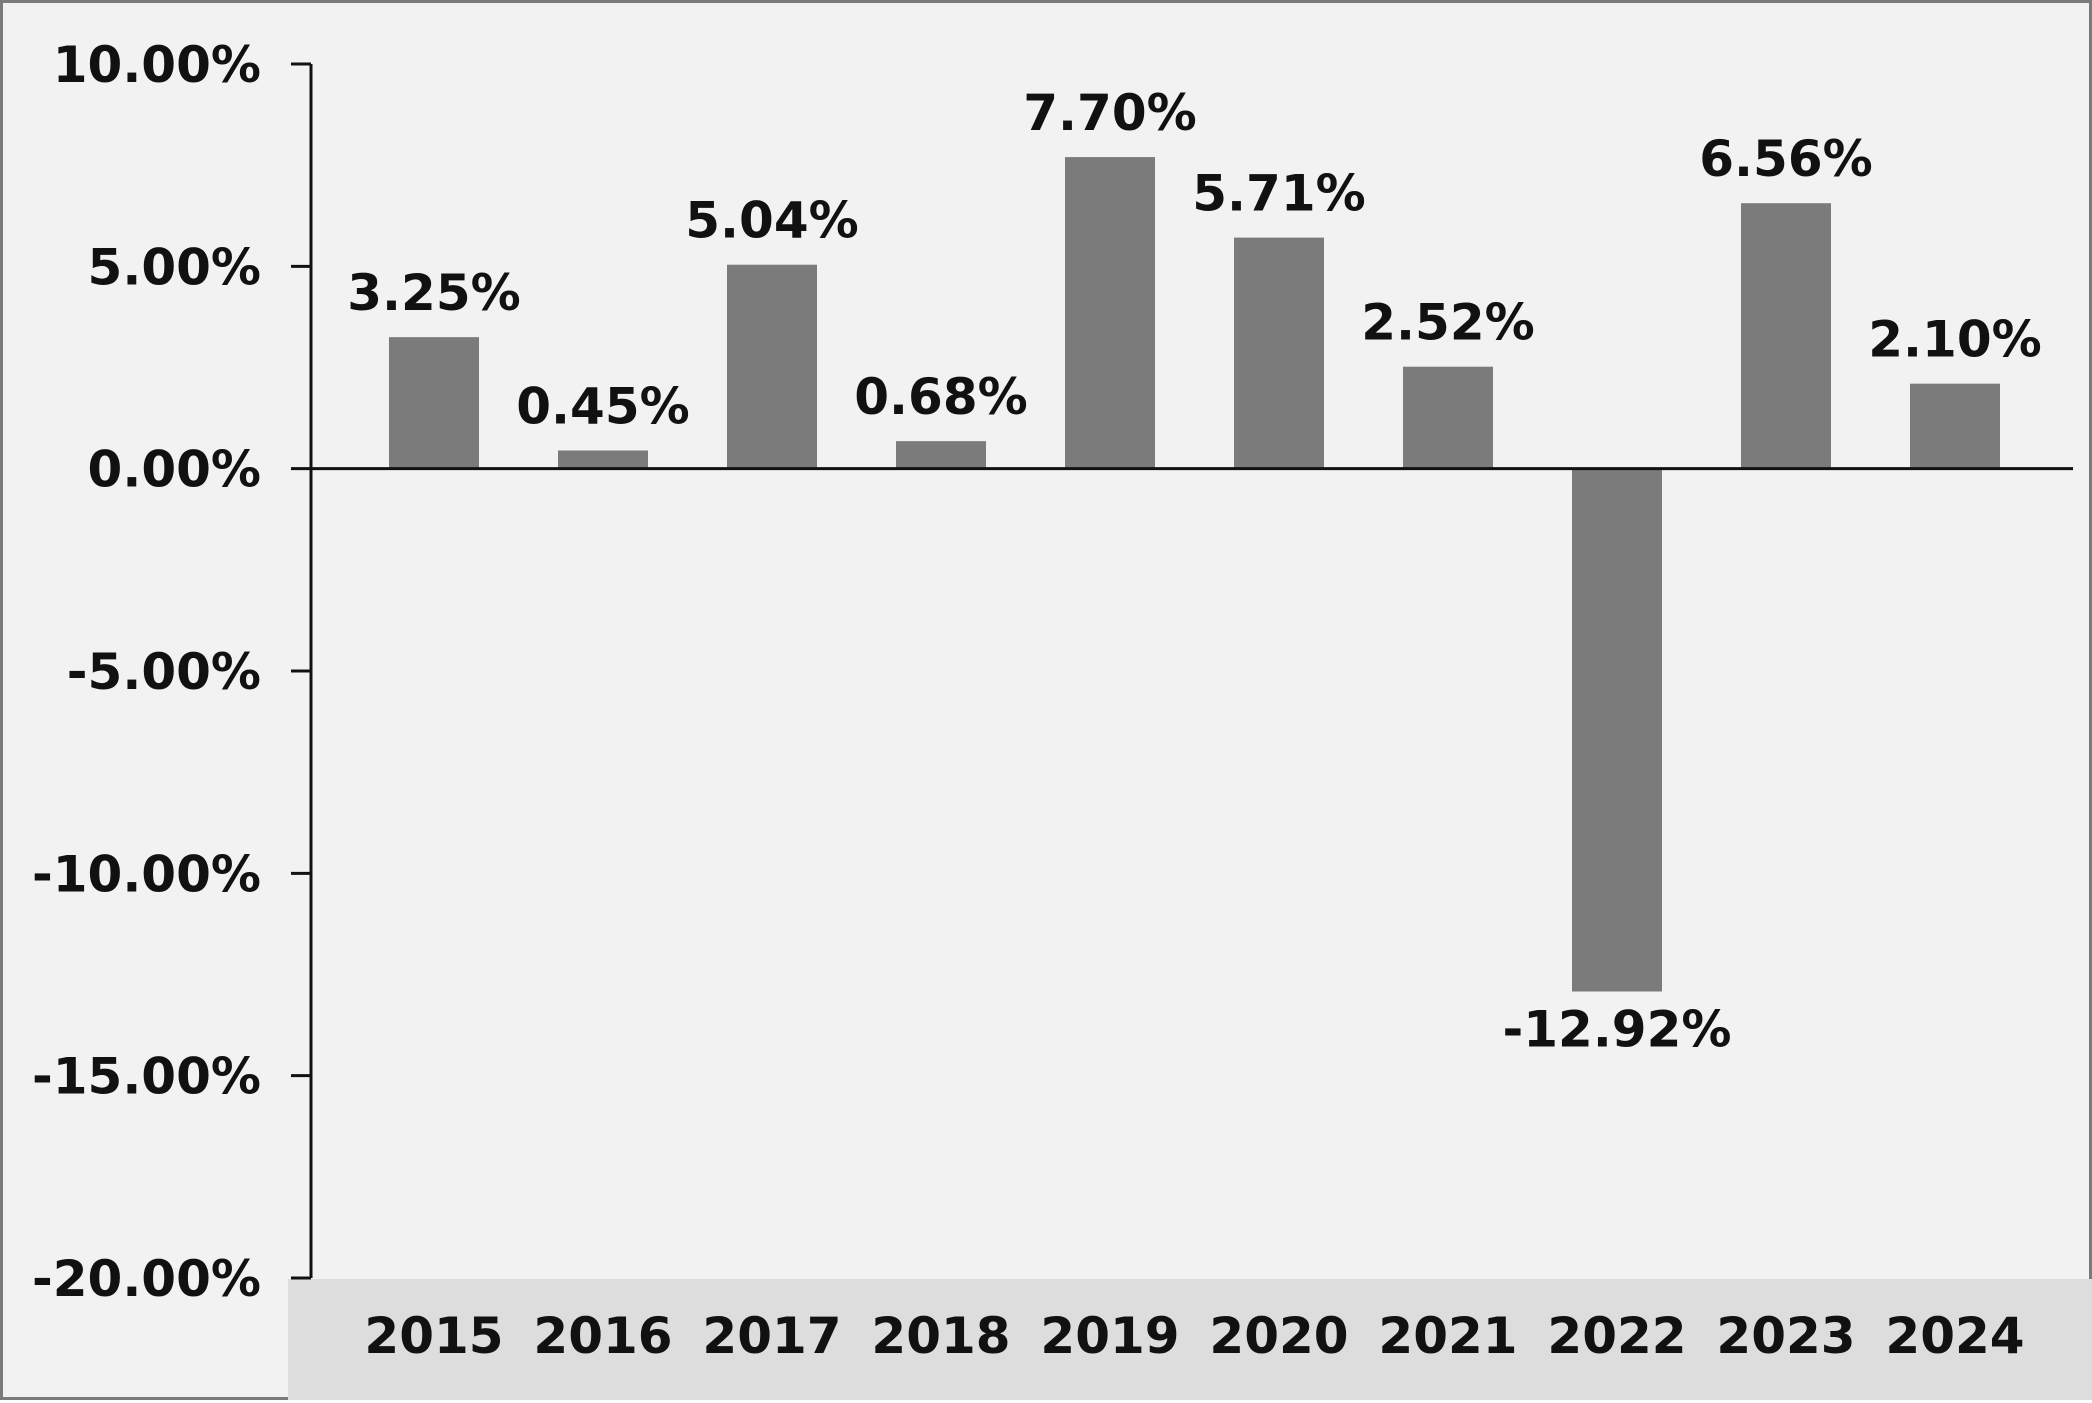  What do you see at coordinates (1109, 113) in the screenshot?
I see `value-label-2019: 7.70%` at bounding box center [1109, 113].